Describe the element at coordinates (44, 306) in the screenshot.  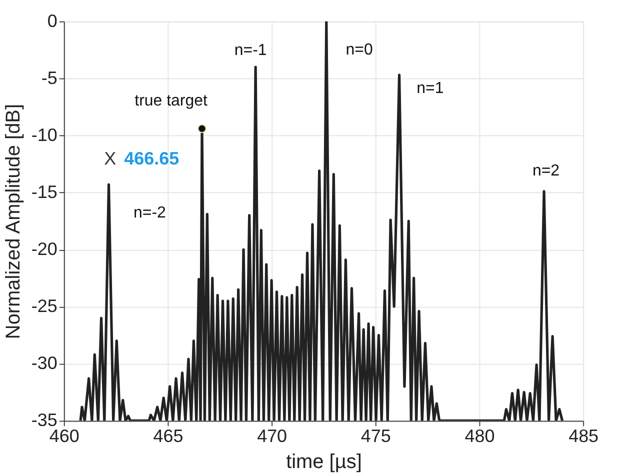
I see `y-tick-label: -25` at that location.